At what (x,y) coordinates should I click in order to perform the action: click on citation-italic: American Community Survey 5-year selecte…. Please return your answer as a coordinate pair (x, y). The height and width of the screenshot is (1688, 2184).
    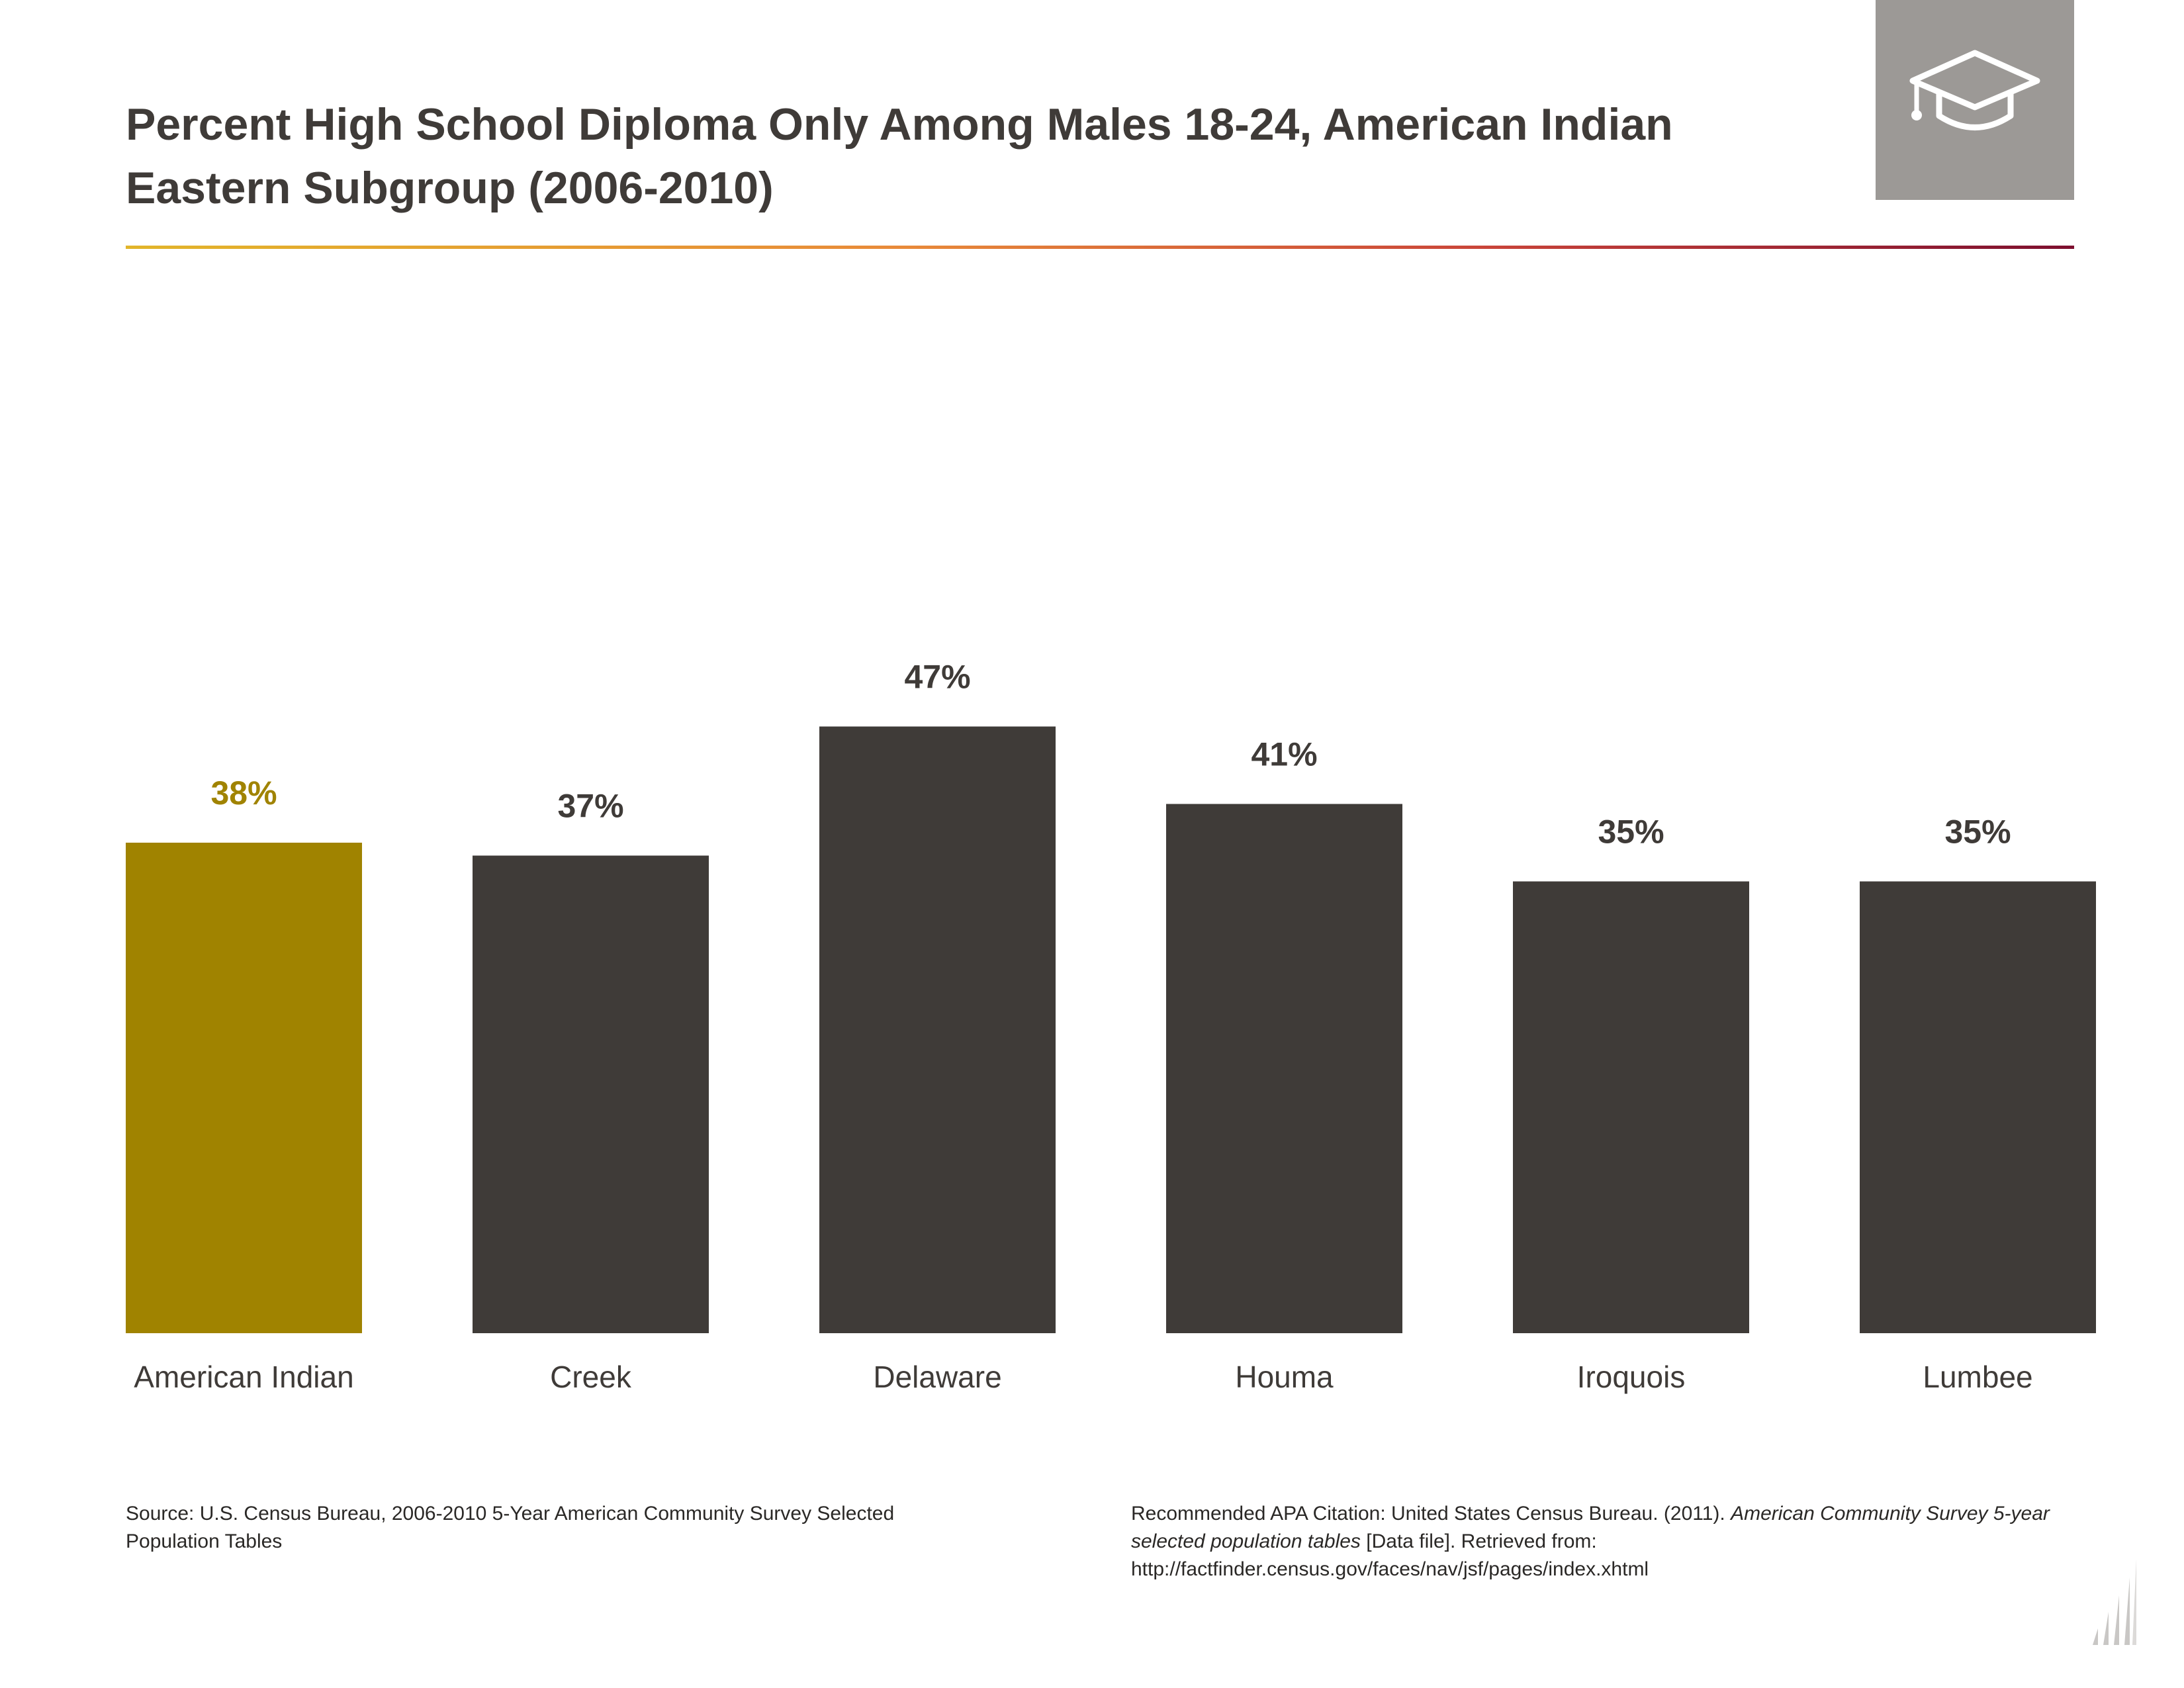
    Looking at the image, I should click on (1590, 1527).